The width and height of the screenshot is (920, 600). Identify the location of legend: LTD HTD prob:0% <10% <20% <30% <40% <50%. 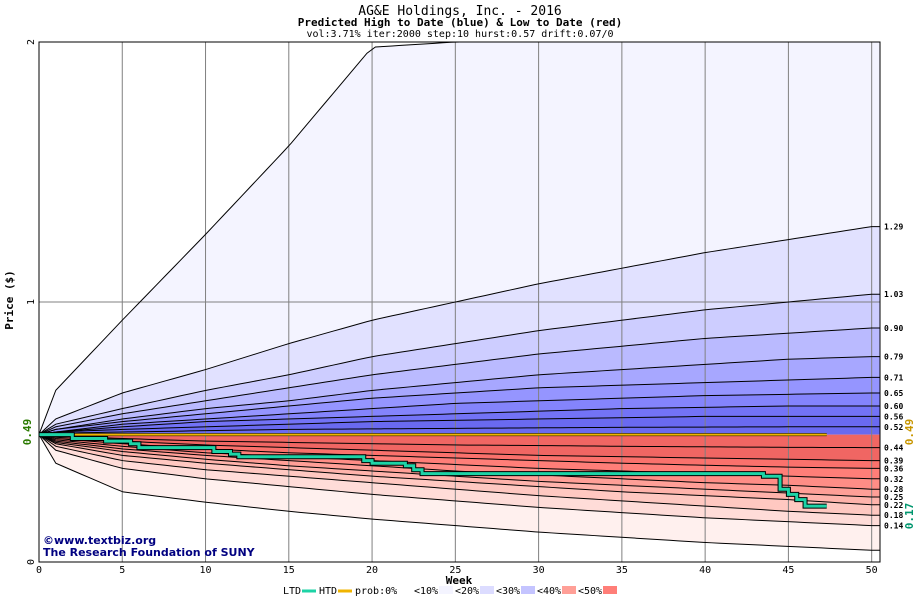
(450, 591).